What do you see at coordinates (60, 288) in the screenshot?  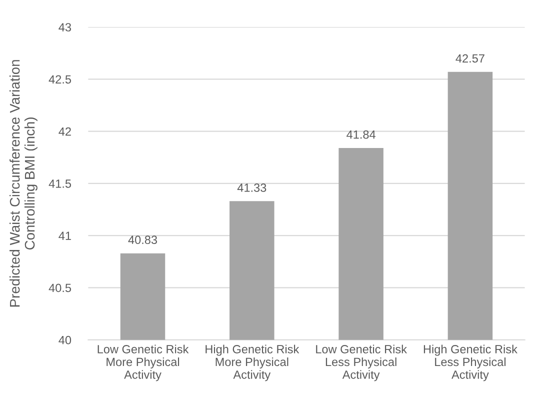 I see `y-tick-label: 40.5` at bounding box center [60, 288].